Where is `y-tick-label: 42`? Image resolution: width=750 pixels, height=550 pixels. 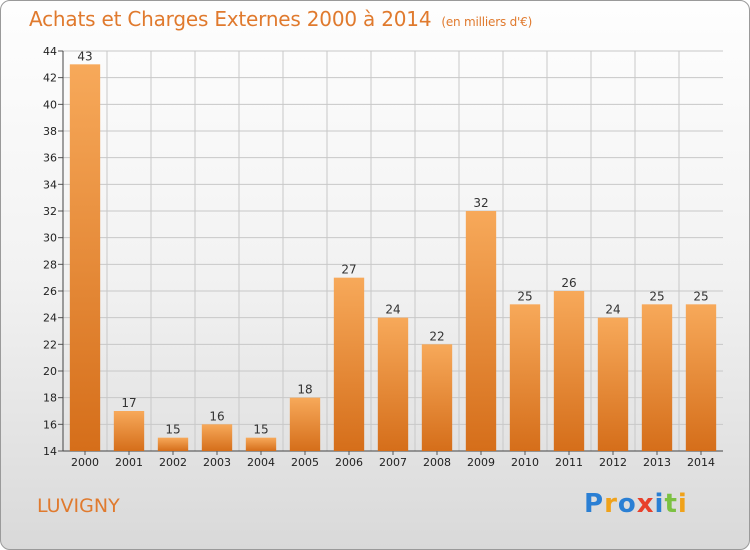 y-tick-label: 42 is located at coordinates (50, 78).